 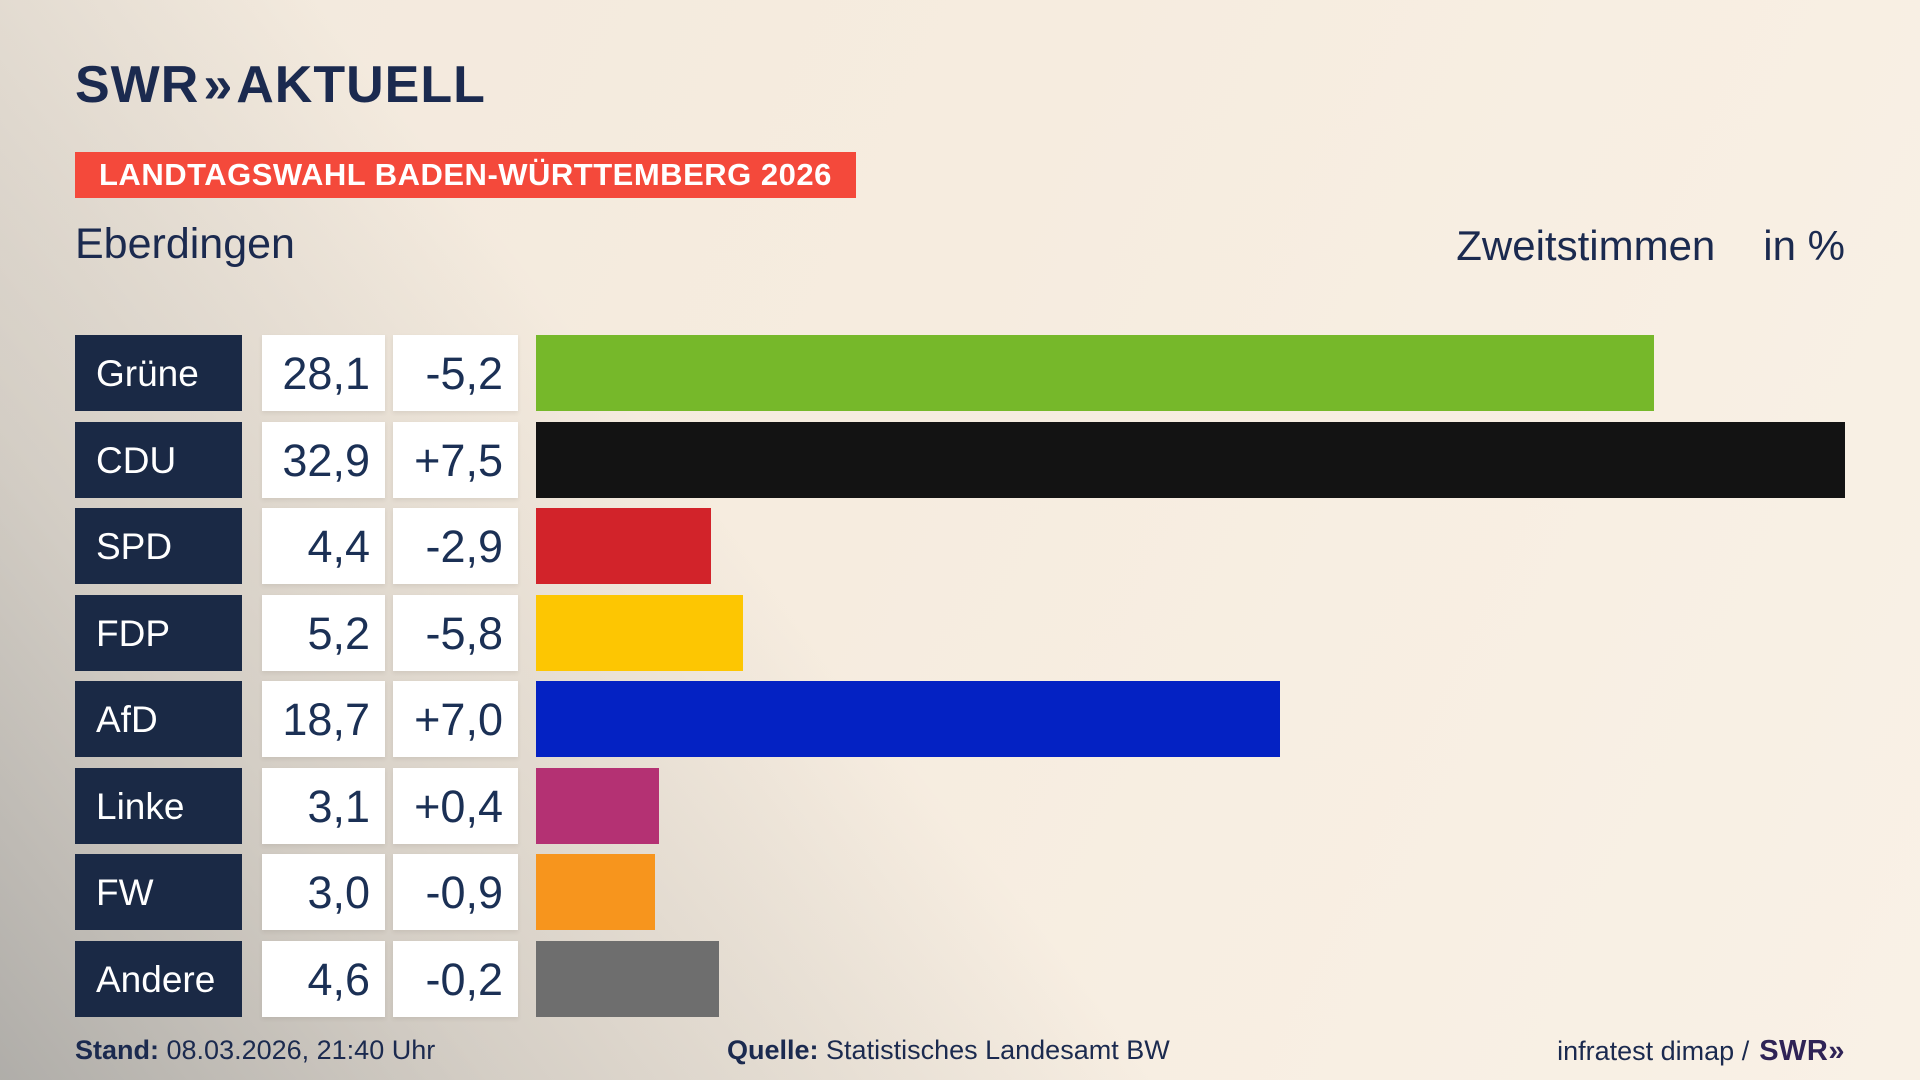 What do you see at coordinates (998, 1050) in the screenshot?
I see `quelle-value: Statistisches Landesamt BW` at bounding box center [998, 1050].